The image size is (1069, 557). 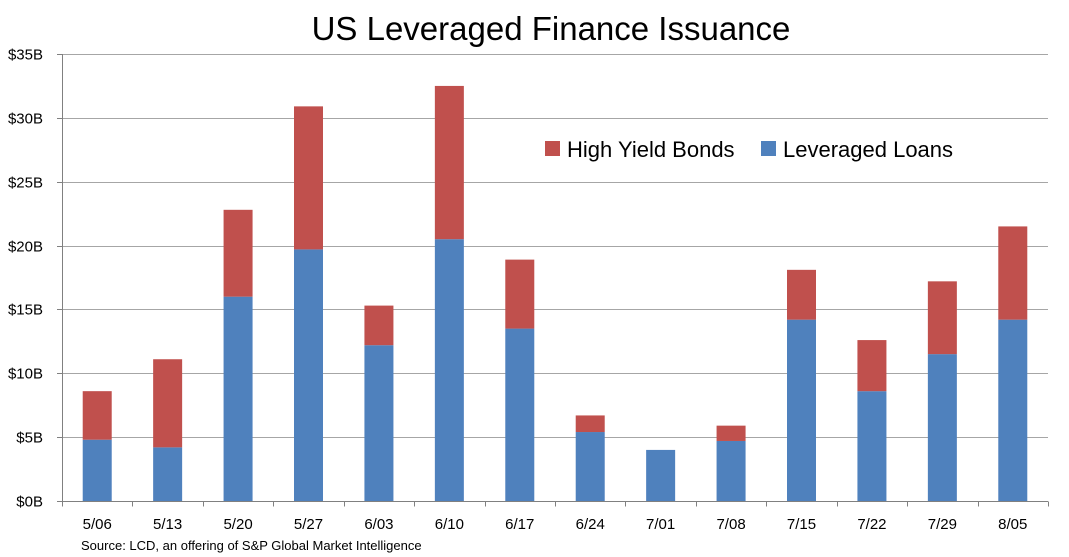 What do you see at coordinates (660, 524) in the screenshot?
I see `x-tick-label: 7/01` at bounding box center [660, 524].